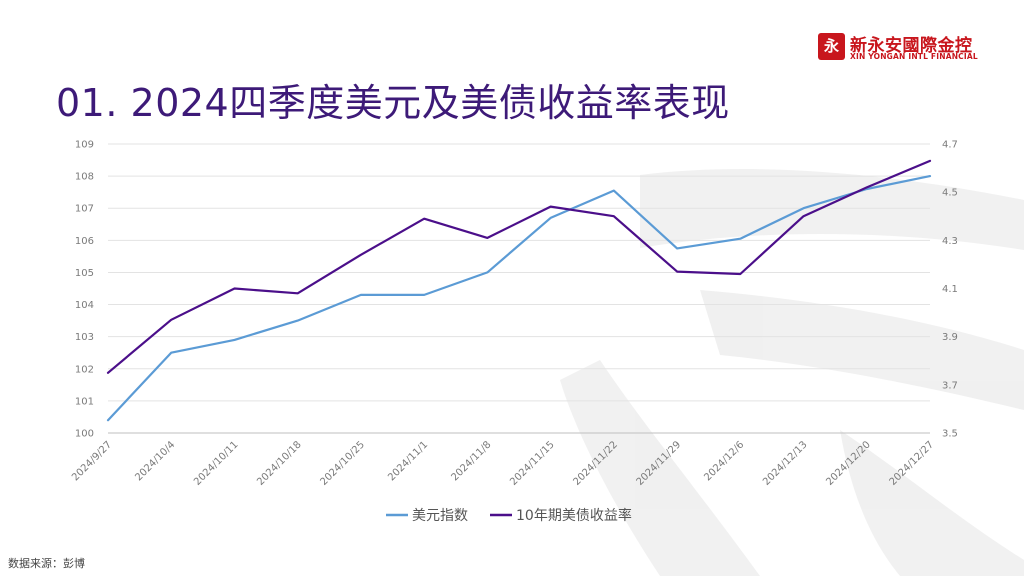  Describe the element at coordinates (912, 463) in the screenshot. I see `x-tick-label: 2024/12/27` at that location.